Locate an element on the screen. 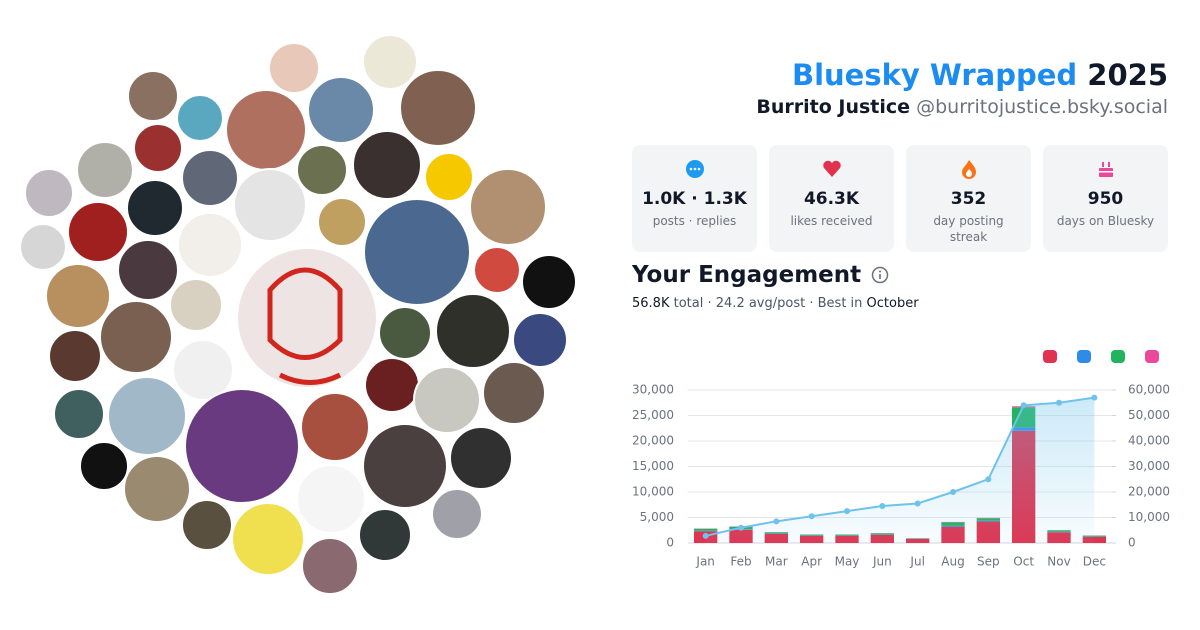 The image size is (1200, 630). x-tick-label: Feb is located at coordinates (740, 562).